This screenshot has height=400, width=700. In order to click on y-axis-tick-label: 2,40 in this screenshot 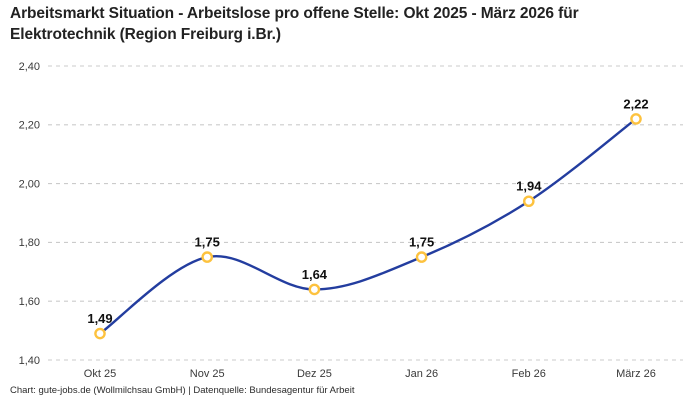, I will do `click(29, 67)`.